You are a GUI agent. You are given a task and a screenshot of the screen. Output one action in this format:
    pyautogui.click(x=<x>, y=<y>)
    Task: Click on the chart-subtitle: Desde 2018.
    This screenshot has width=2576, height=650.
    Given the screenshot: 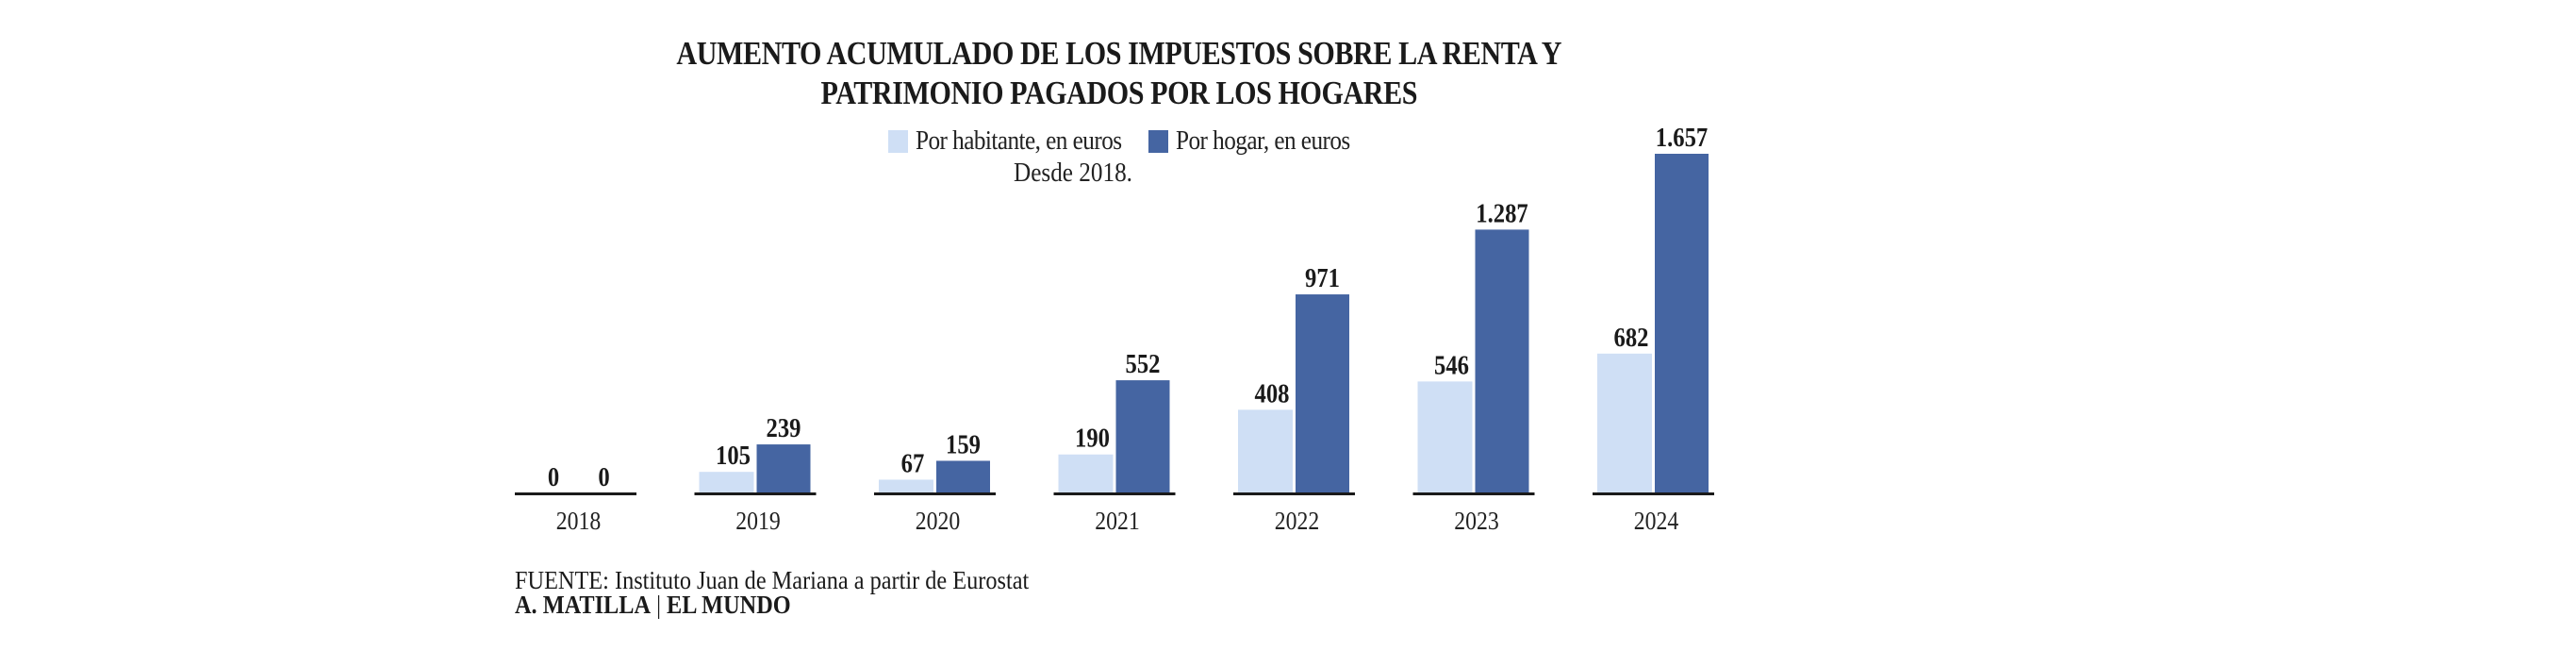 What is the action you would take?
    pyautogui.click(x=1073, y=173)
    